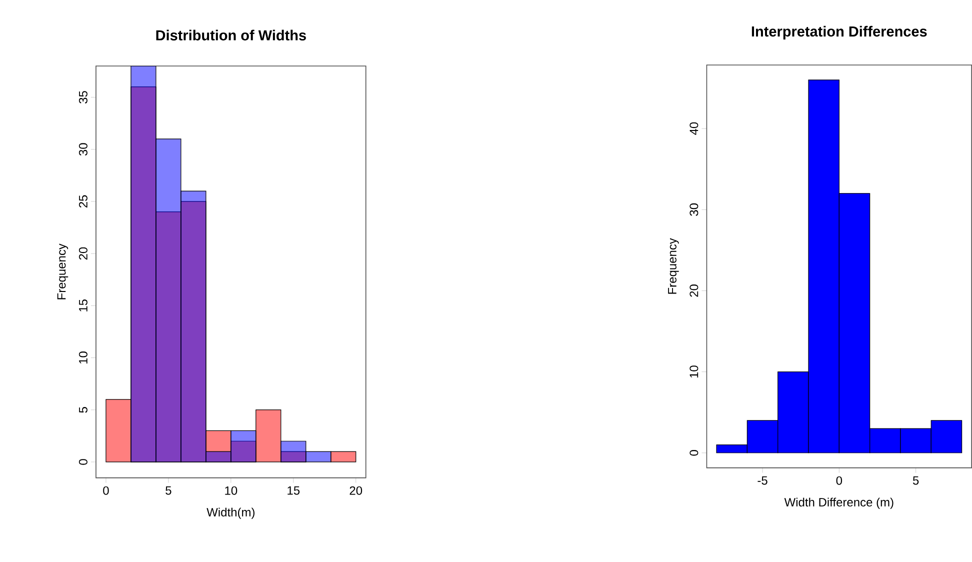 This screenshot has width=972, height=562. What do you see at coordinates (294, 490) in the screenshot?
I see `x-tick-label: 15` at bounding box center [294, 490].